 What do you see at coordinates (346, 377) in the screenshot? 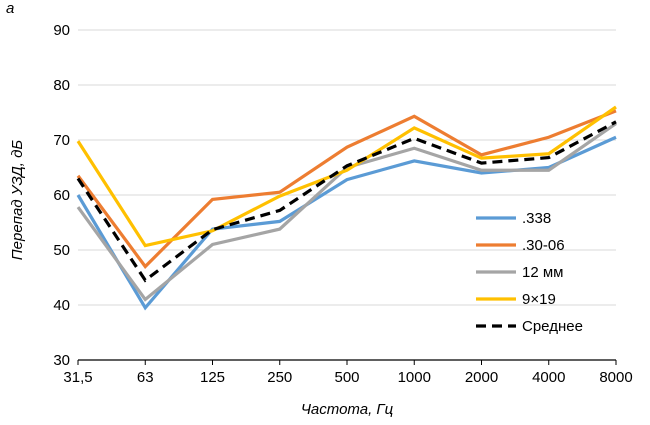
I see `x-tick-label: 500` at bounding box center [346, 377].